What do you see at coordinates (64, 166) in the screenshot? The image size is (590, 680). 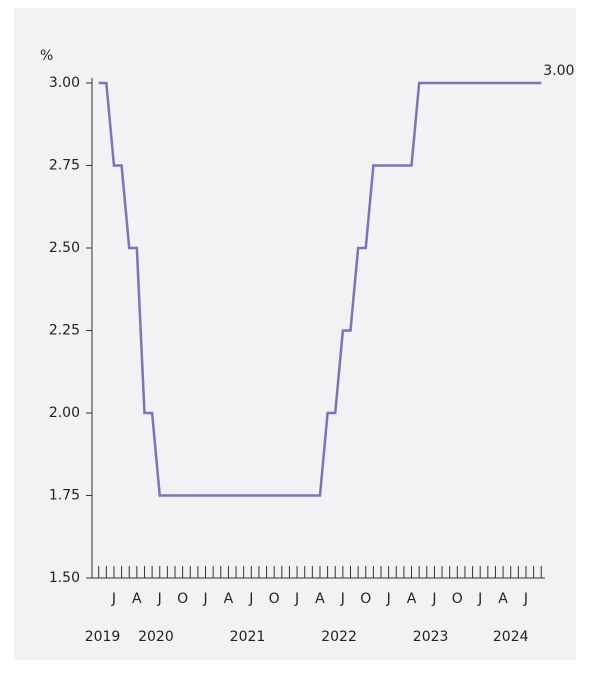 I see `y-tick-label: 2.75` at bounding box center [64, 166].